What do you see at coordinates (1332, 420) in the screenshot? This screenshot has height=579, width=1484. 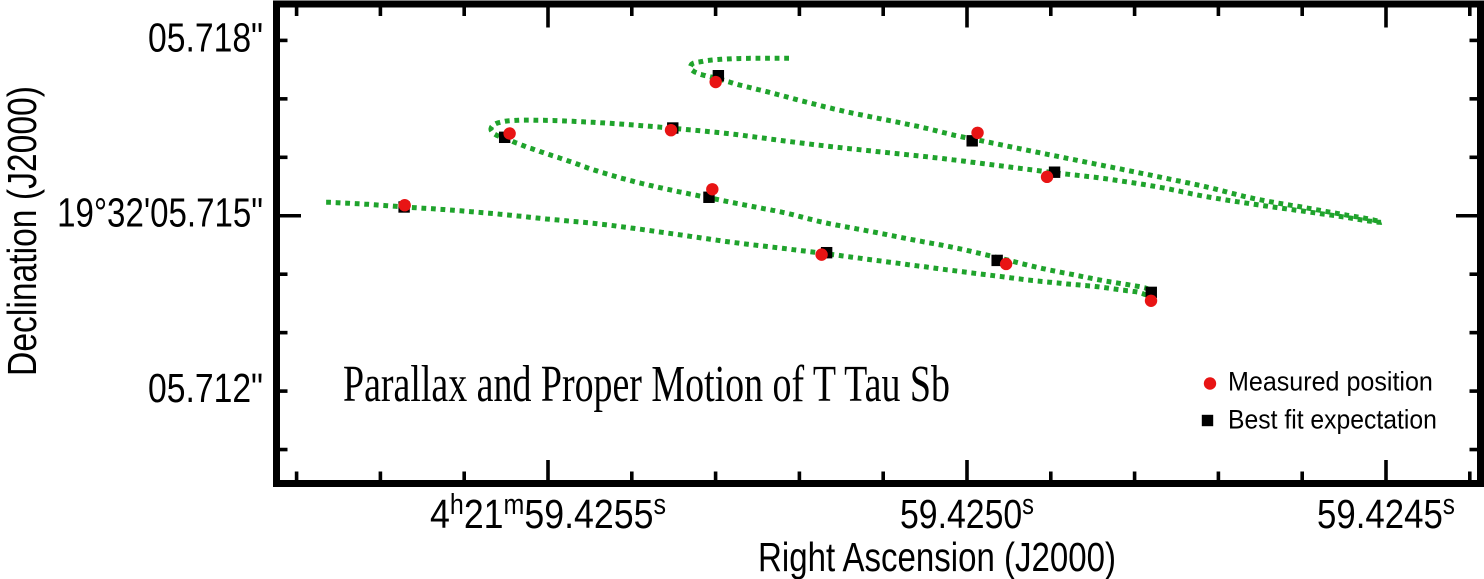 I see `legend-bestfit-label: Best fit expectation` at bounding box center [1332, 420].